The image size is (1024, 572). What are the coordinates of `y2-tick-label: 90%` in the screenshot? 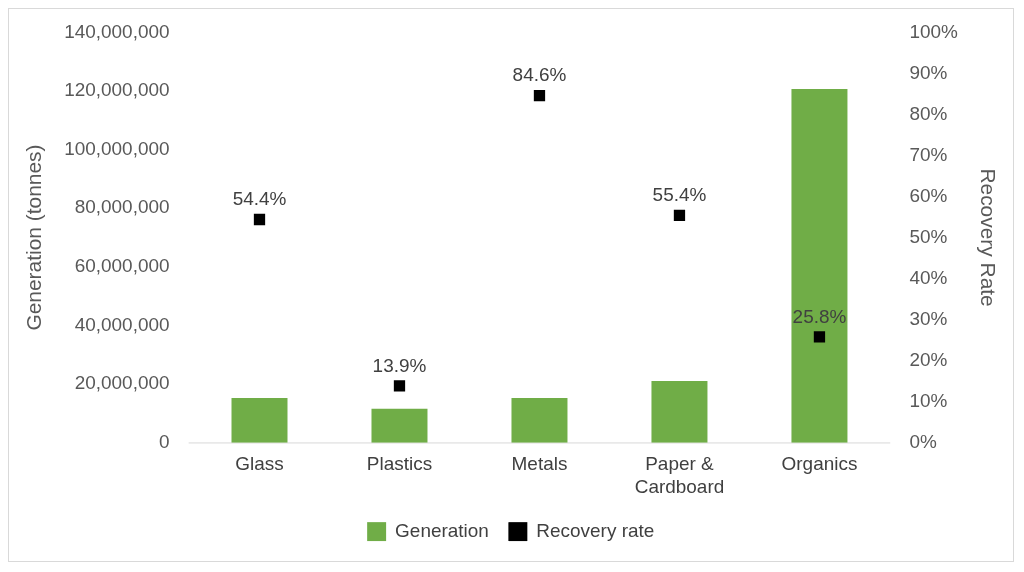 It's located at (928, 72).